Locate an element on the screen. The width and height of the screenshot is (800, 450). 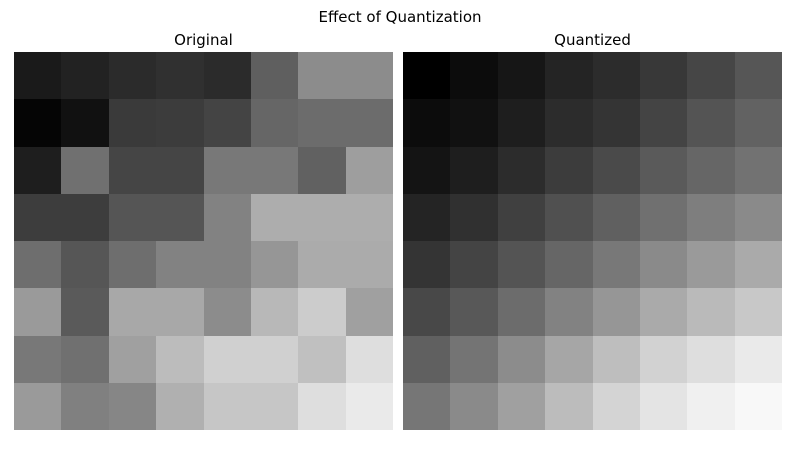
subplot-title-original: Original is located at coordinates (203, 40).